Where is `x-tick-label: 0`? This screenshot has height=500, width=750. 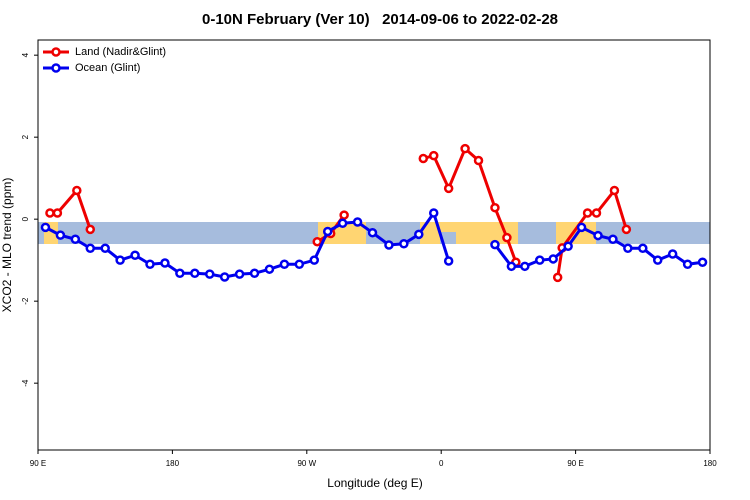 x-tick-label: 0 is located at coordinates (441, 463).